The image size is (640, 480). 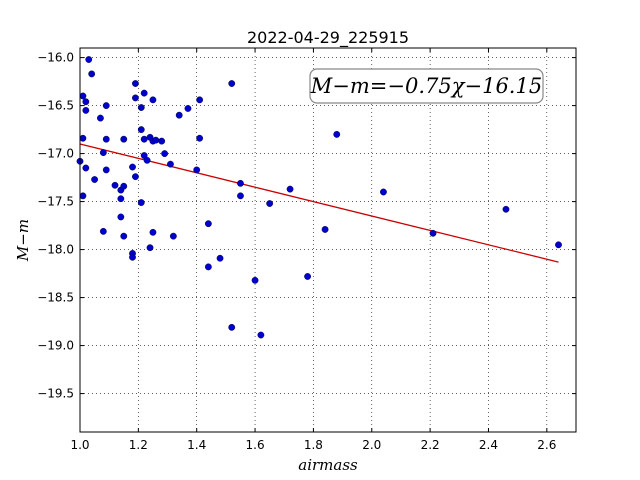 I want to click on x-tick-label: 2.4, so click(x=488, y=445).